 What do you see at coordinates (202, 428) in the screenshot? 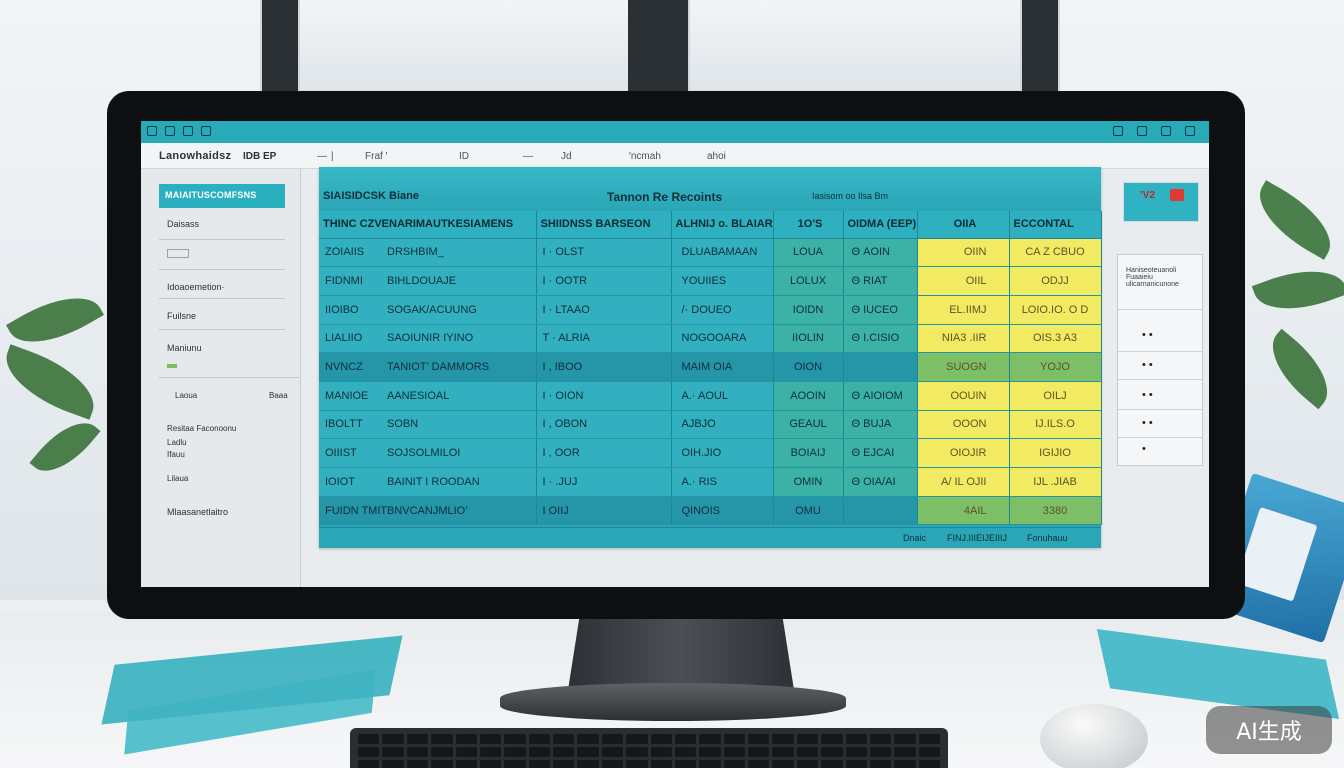
I see `sidebar-item: Resitaa Faconoonu` at bounding box center [202, 428].